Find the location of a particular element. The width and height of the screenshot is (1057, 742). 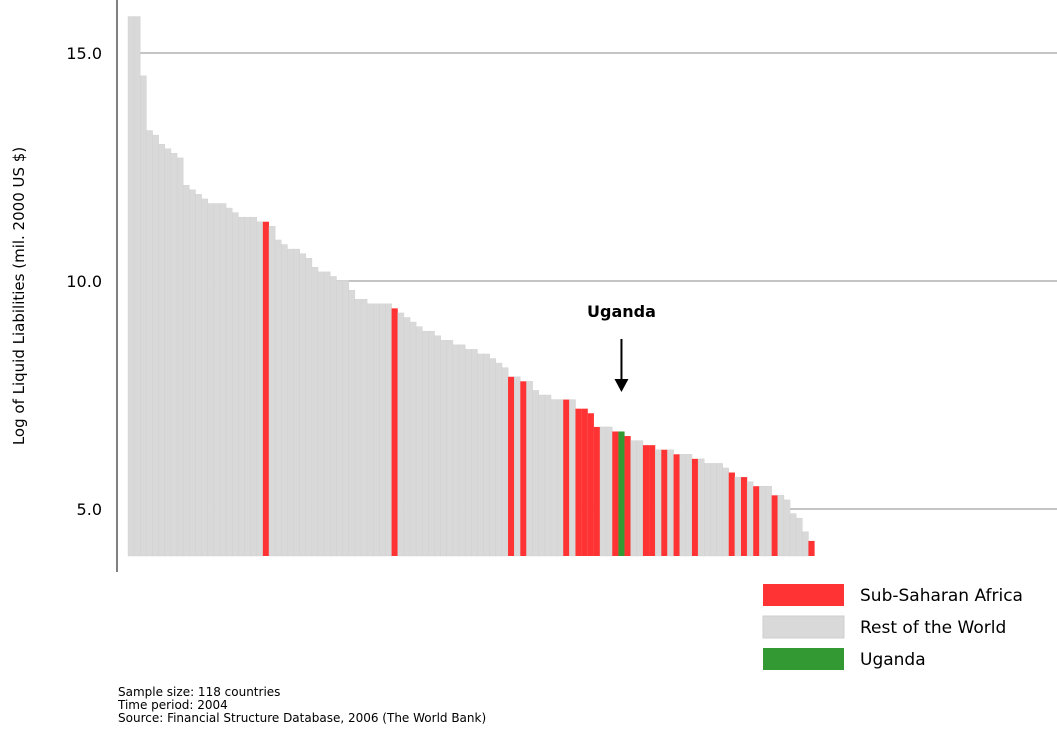

legend-label-ssa: Sub-Saharan Africa is located at coordinates (941, 596).